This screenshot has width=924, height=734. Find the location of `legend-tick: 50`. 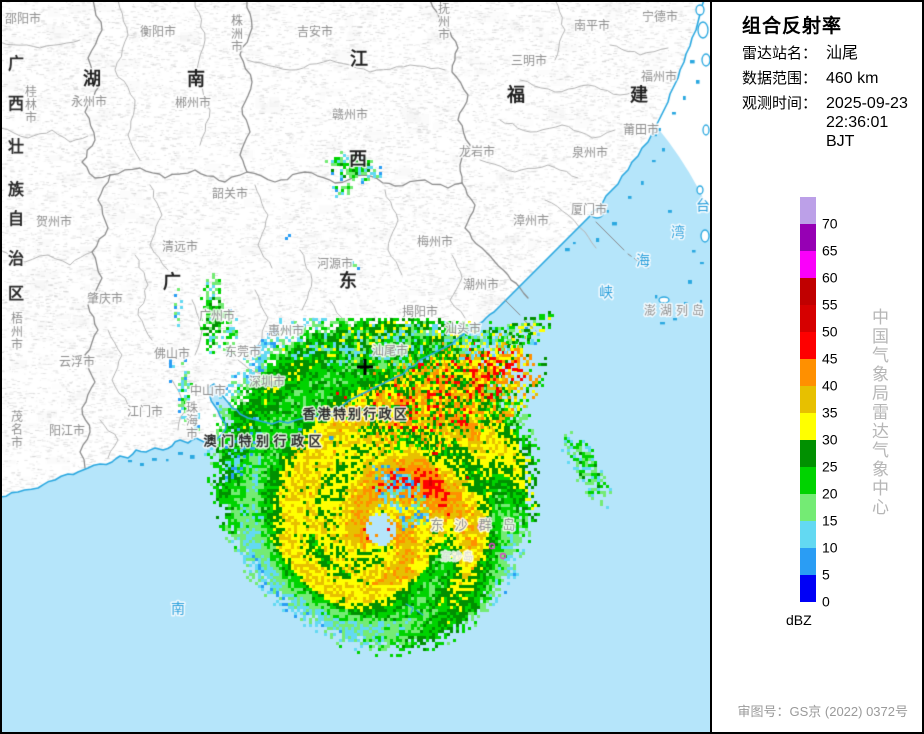

legend-tick: 50 is located at coordinates (830, 331).